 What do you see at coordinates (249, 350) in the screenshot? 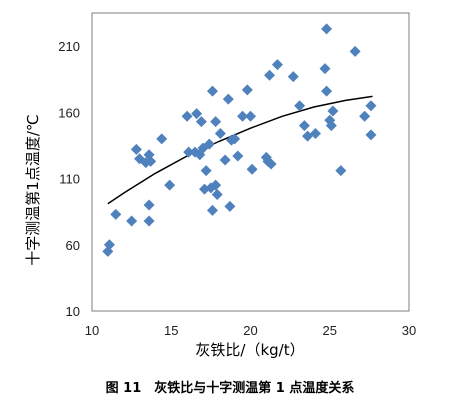
I see `x-axis-title: 灰铁比/（kg/t）` at bounding box center [249, 350].